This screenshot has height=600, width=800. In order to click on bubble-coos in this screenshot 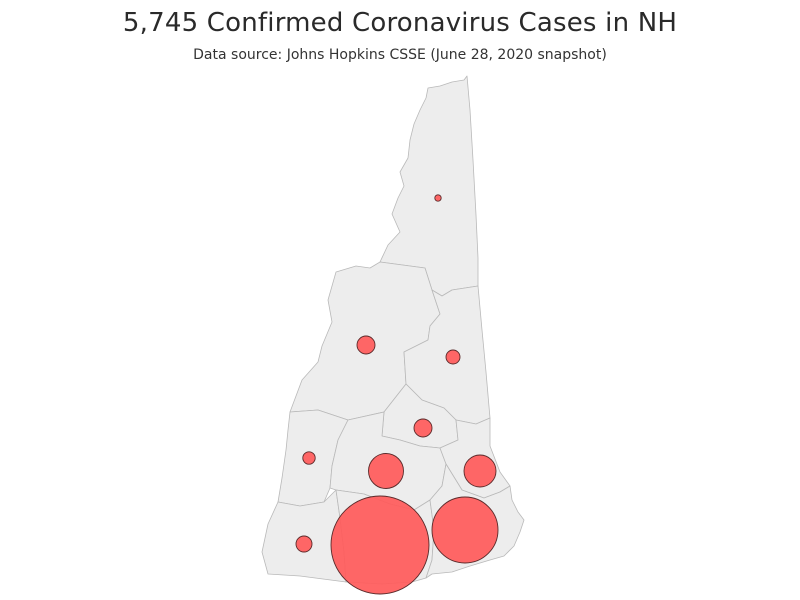, I will do `click(438, 198)`.